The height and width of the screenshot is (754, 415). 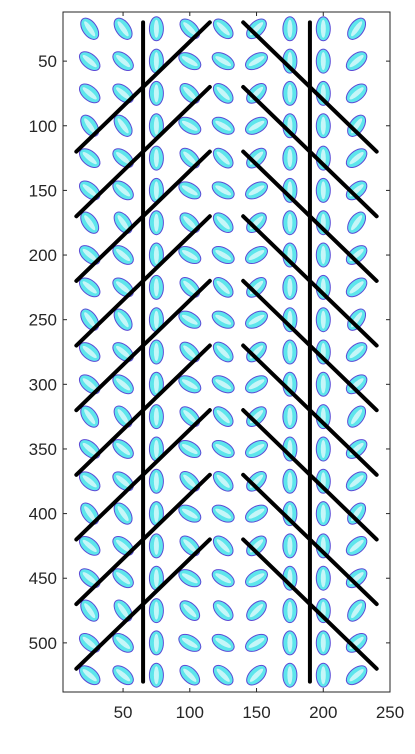 What do you see at coordinates (256, 712) in the screenshot?
I see `x-tick-label: 150` at bounding box center [256, 712].